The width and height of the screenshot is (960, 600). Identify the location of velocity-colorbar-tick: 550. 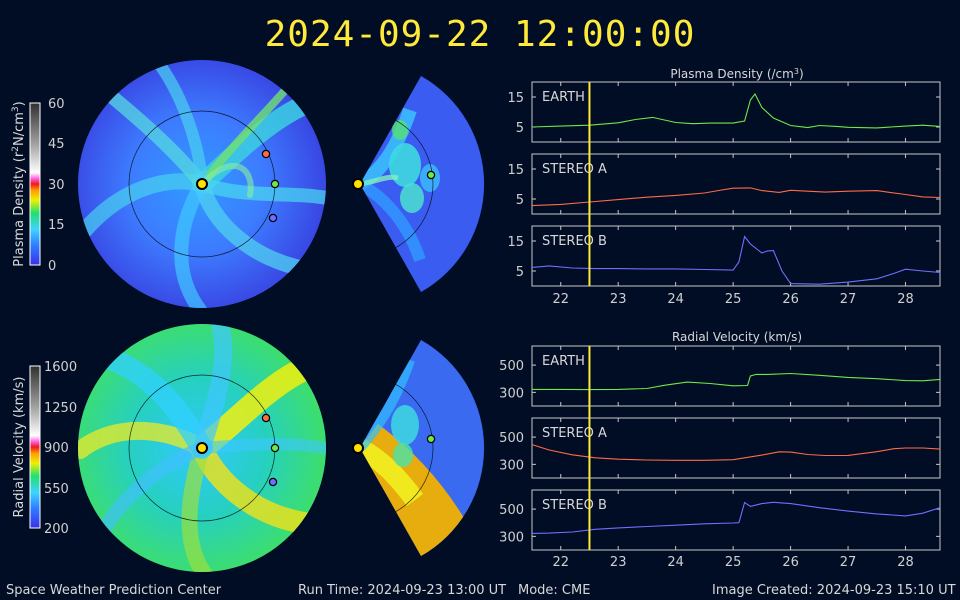
(56, 489).